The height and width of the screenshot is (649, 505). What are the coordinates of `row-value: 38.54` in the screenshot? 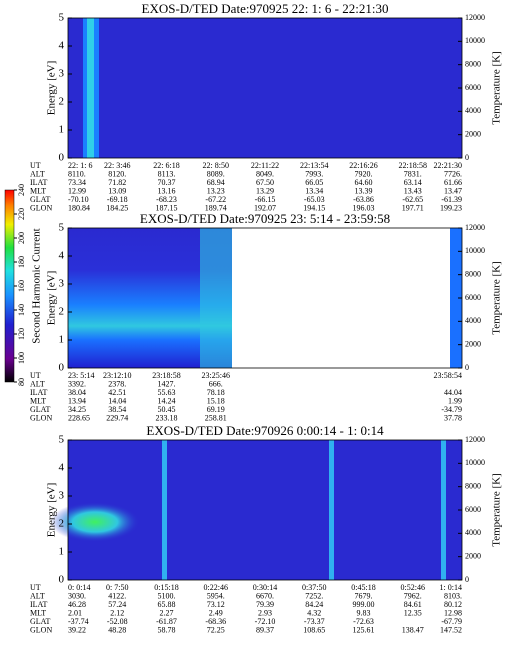 It's located at (117, 409).